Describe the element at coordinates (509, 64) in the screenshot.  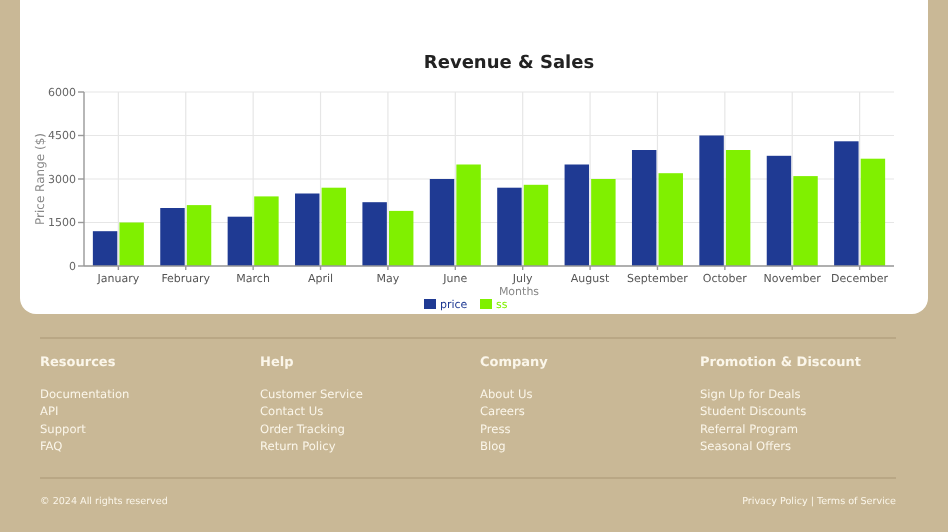
I see `chart-title: Revenue & Sales` at that location.